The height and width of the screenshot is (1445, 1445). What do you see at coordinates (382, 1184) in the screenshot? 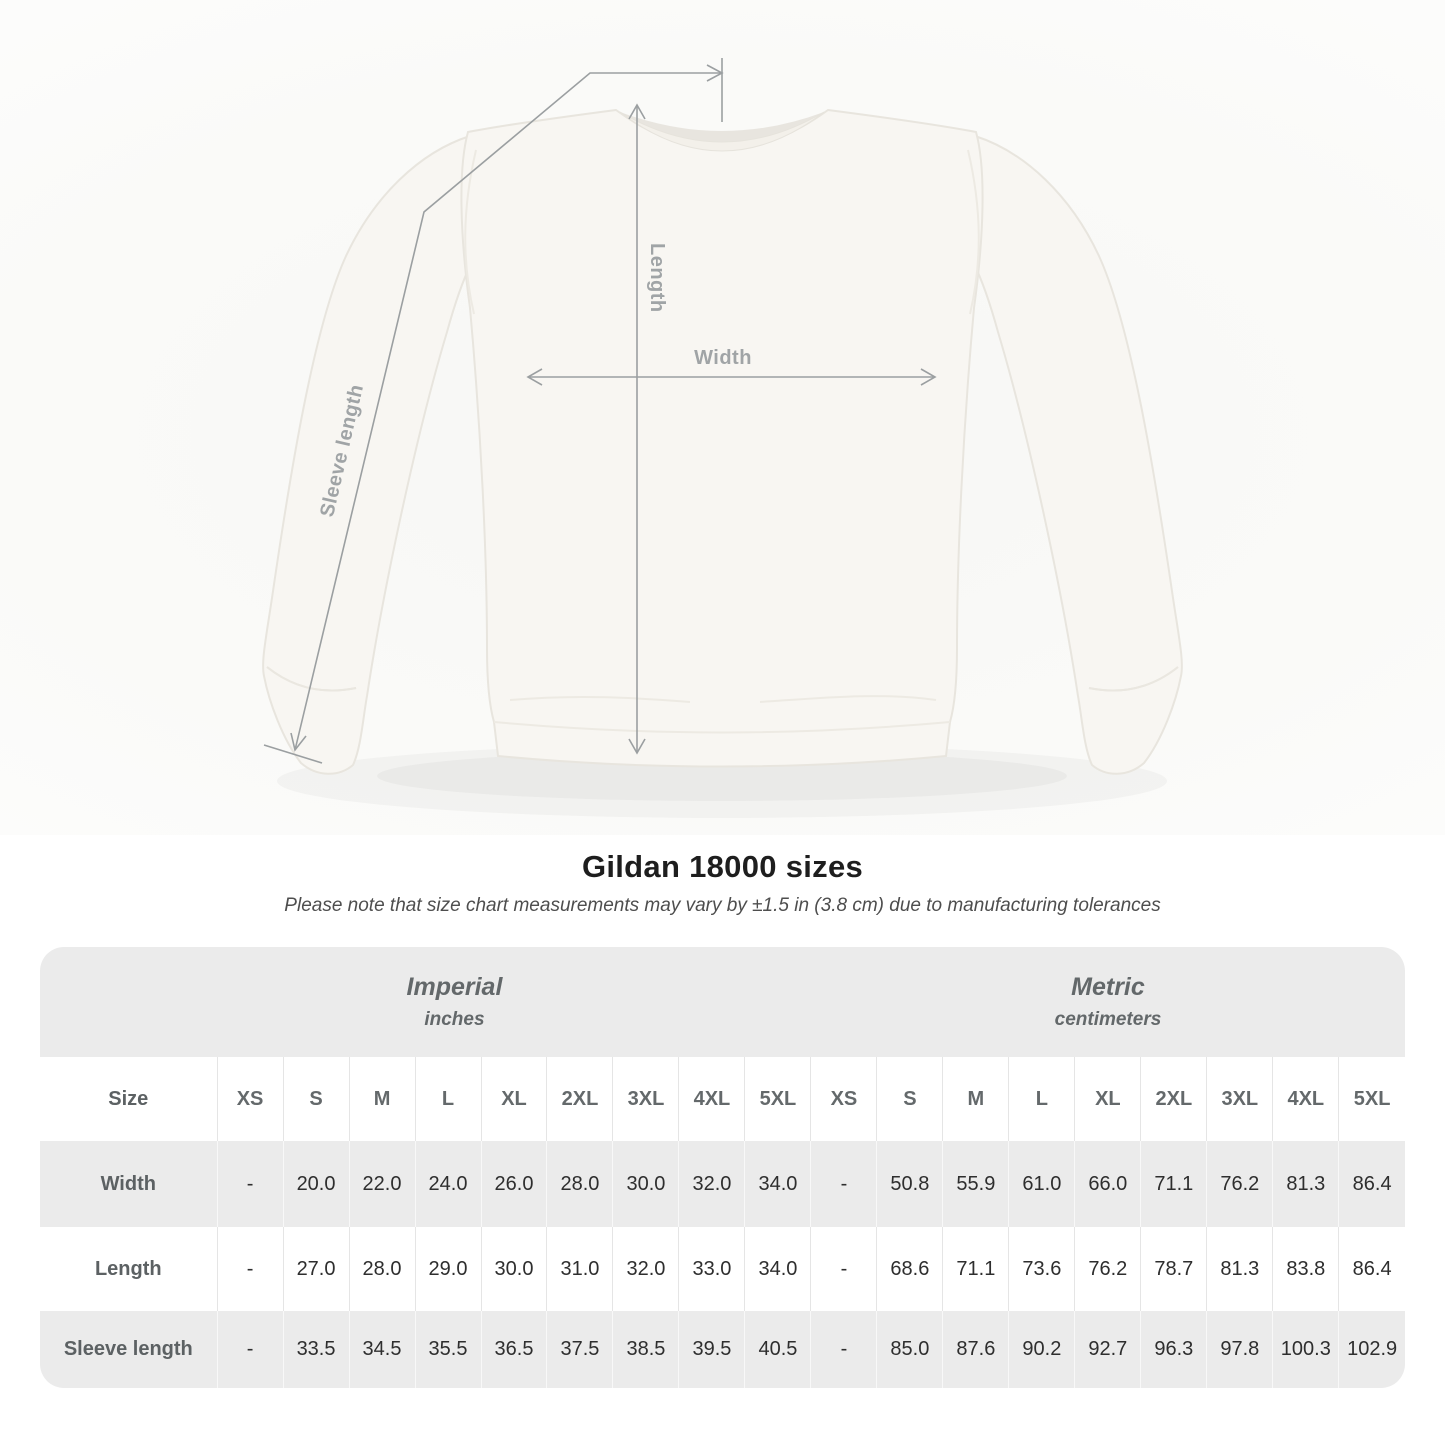
I see `measurement-value: 22.0` at bounding box center [382, 1184].